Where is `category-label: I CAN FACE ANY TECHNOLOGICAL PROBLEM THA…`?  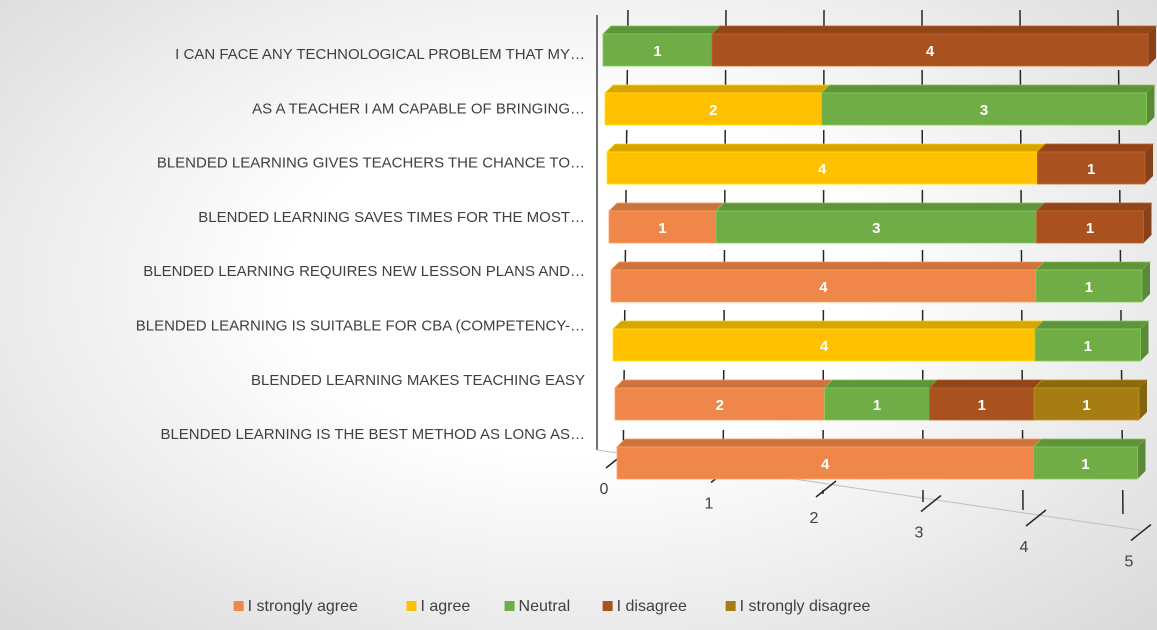 category-label: I CAN FACE ANY TECHNOLOGICAL PROBLEM THA… is located at coordinates (380, 54).